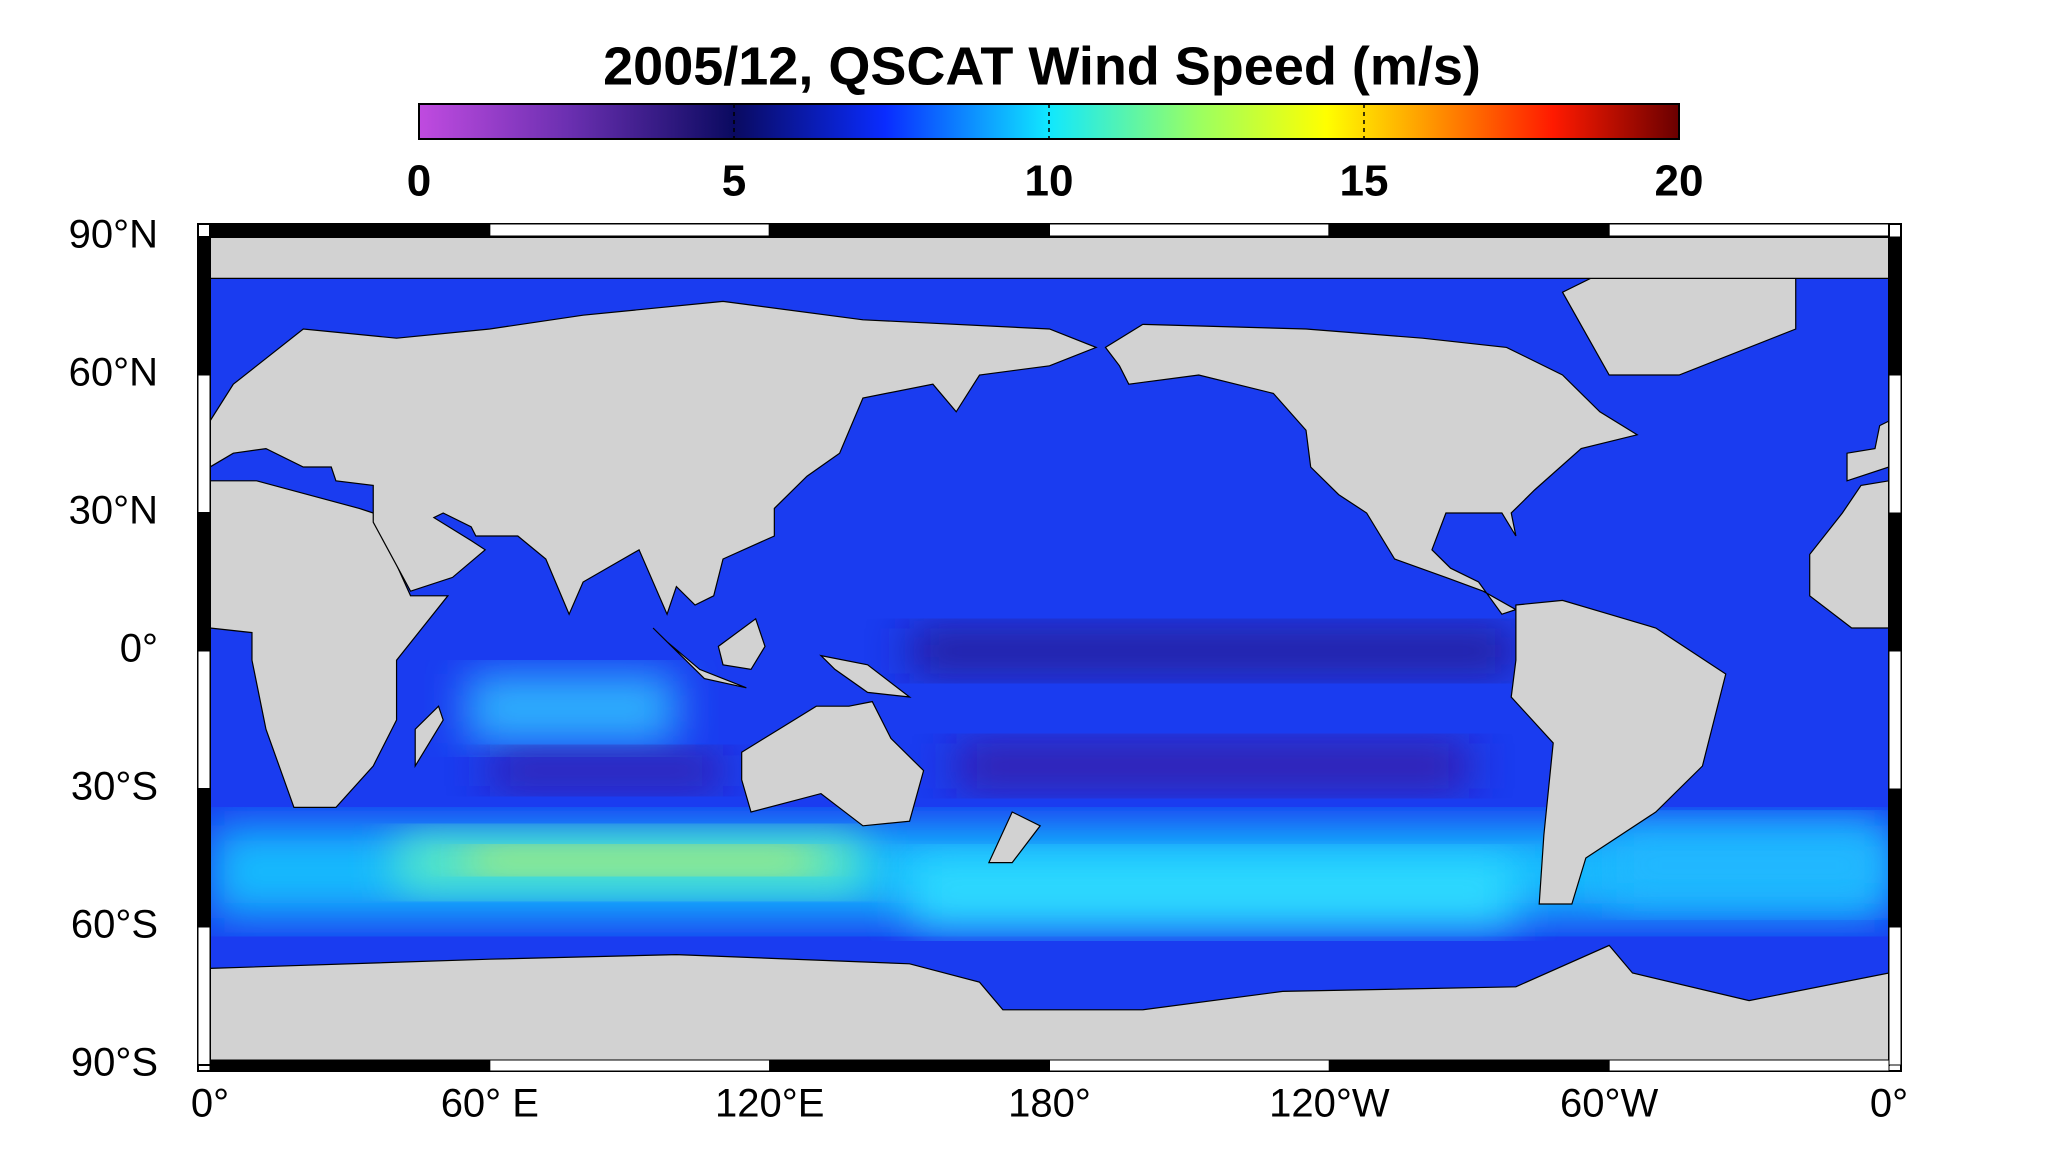 The width and height of the screenshot is (2069, 1159). What do you see at coordinates (1049, 1104) in the screenshot?
I see `x-tick-label: 180°` at bounding box center [1049, 1104].